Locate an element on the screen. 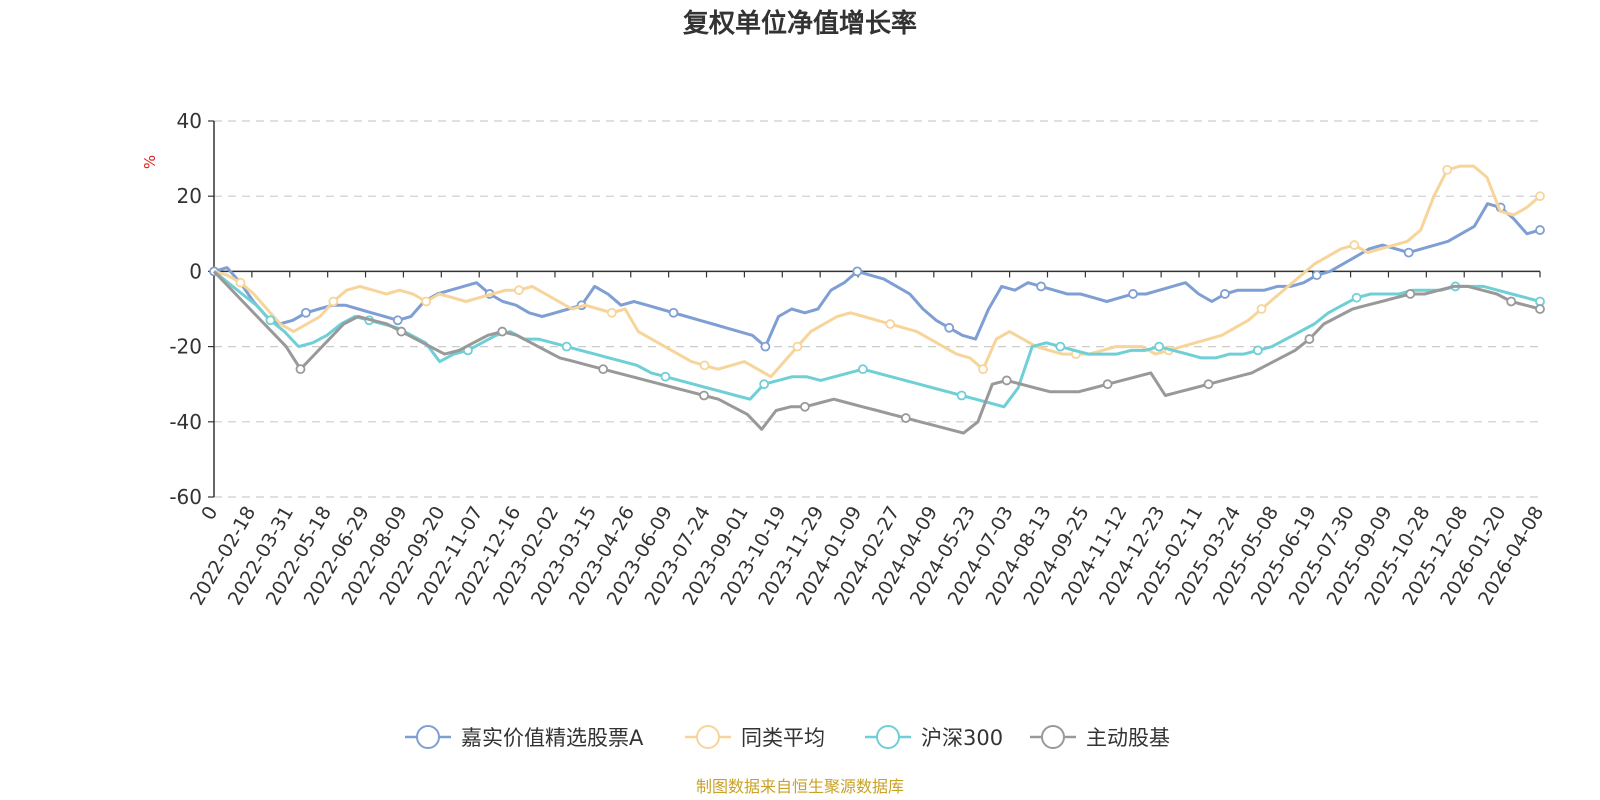 Image resolution: width=1600 pixels, height=800 pixels. y-tick-label: 40 is located at coordinates (189, 121).